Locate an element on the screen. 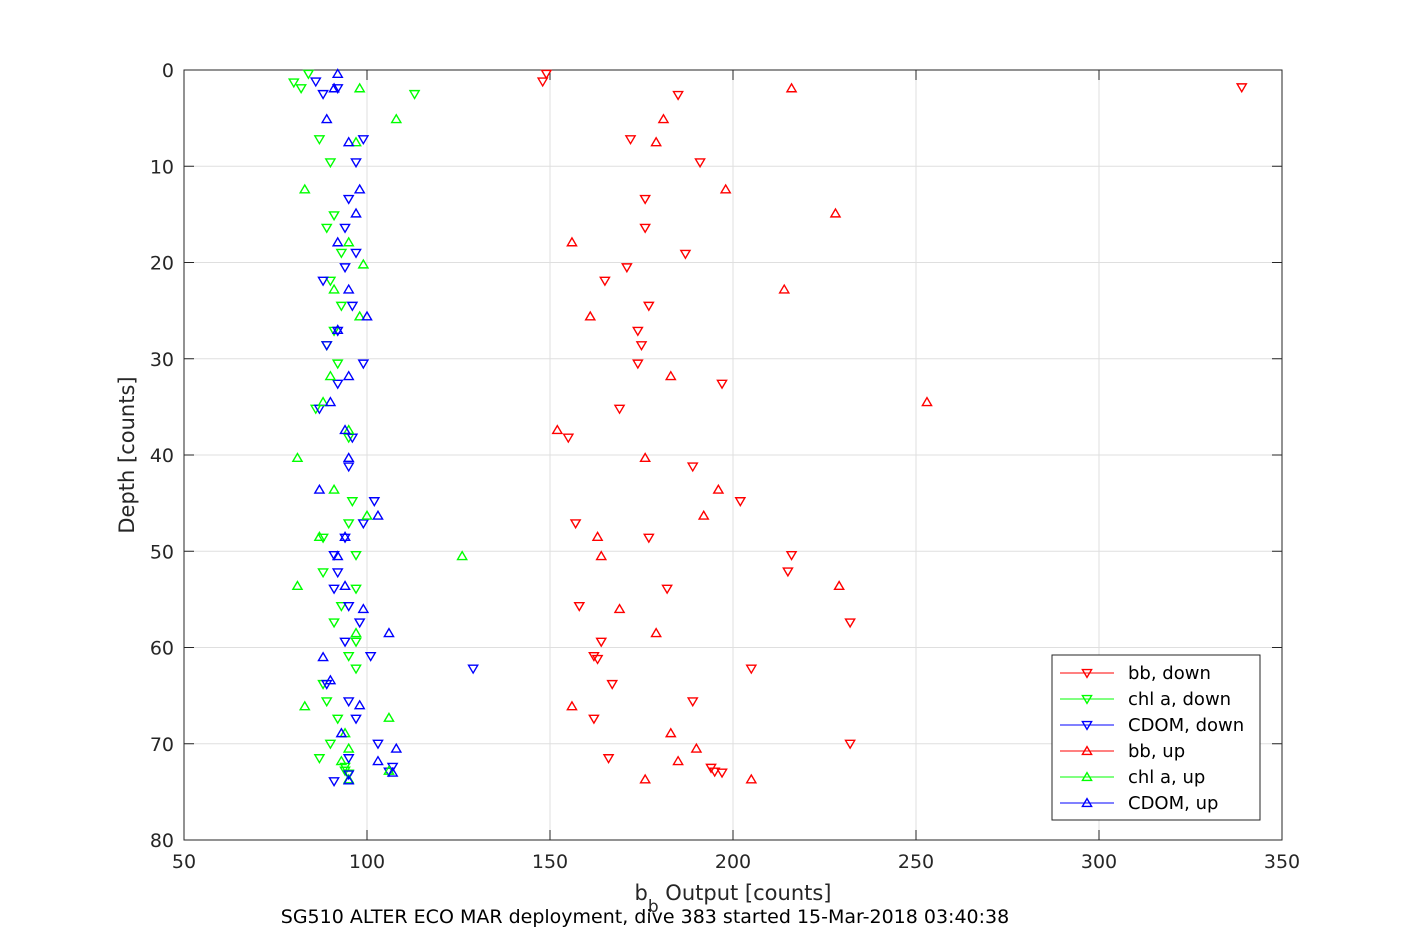  y-tick-label: 30 is located at coordinates (162, 360).